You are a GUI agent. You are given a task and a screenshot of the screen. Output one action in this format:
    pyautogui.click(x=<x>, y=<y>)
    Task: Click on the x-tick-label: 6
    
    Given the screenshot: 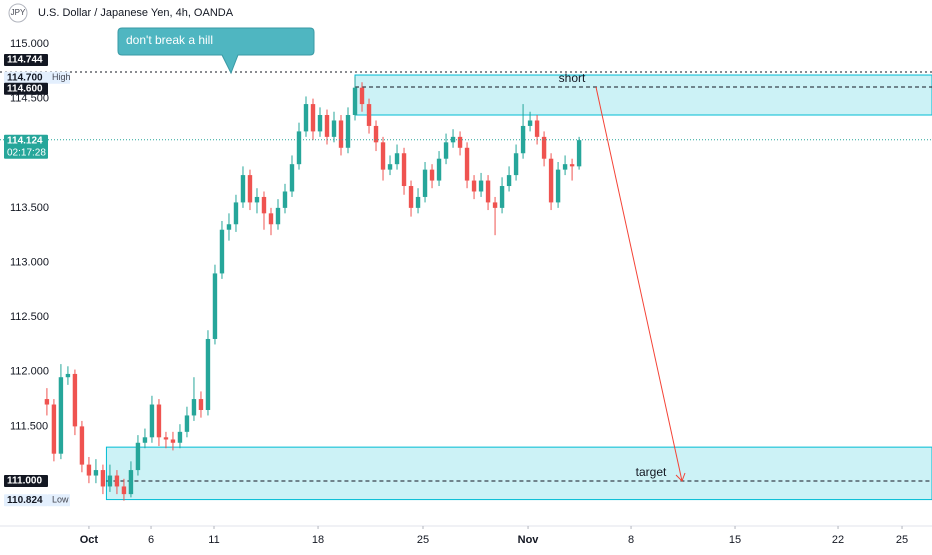 What is the action you would take?
    pyautogui.click(x=151, y=540)
    